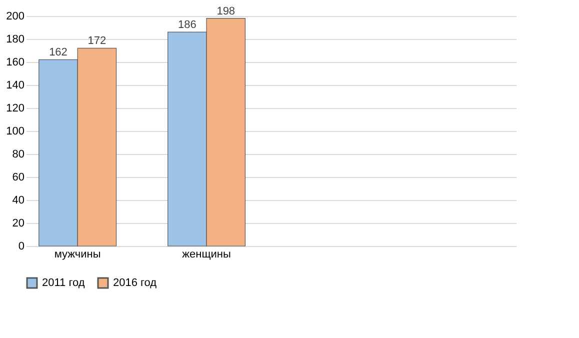 The image size is (579, 338). Describe the element at coordinates (58, 52) in the screenshot. I see `data-label: 162` at that location.